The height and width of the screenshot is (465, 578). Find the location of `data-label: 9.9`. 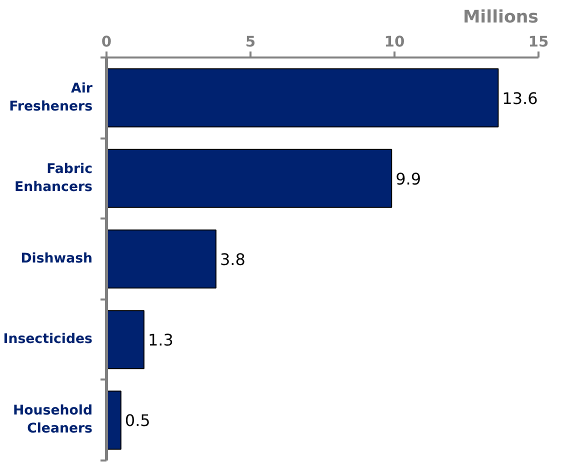

data-label: 9.9 is located at coordinates (409, 178).